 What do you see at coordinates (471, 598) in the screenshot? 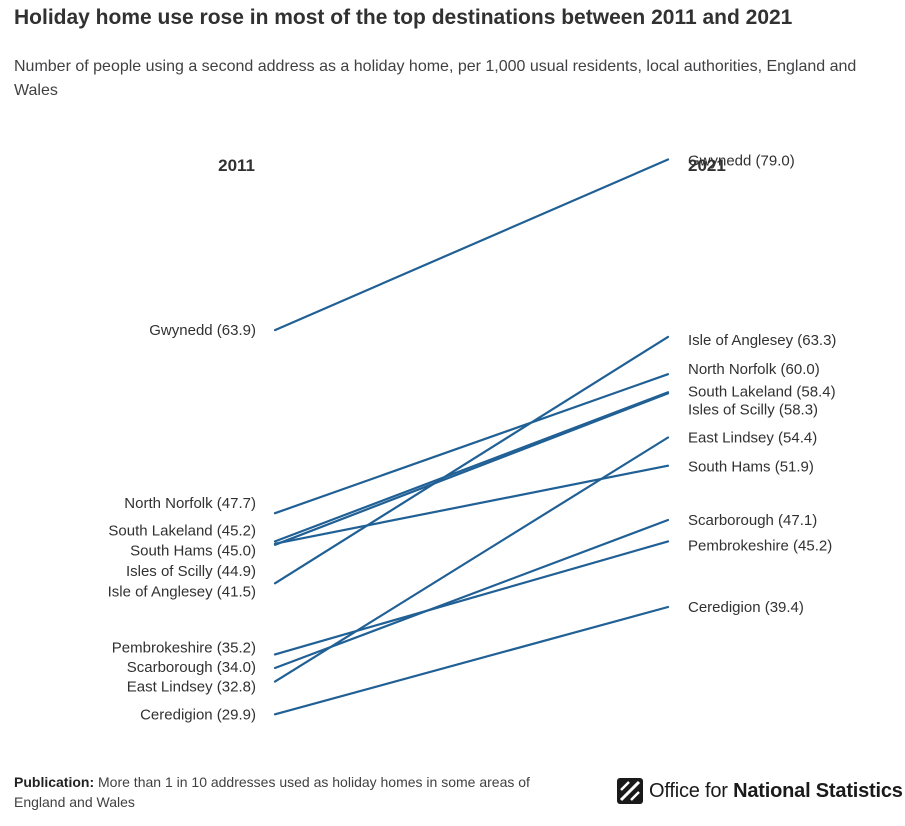
I see `series-line-pembrokeshire` at bounding box center [471, 598].